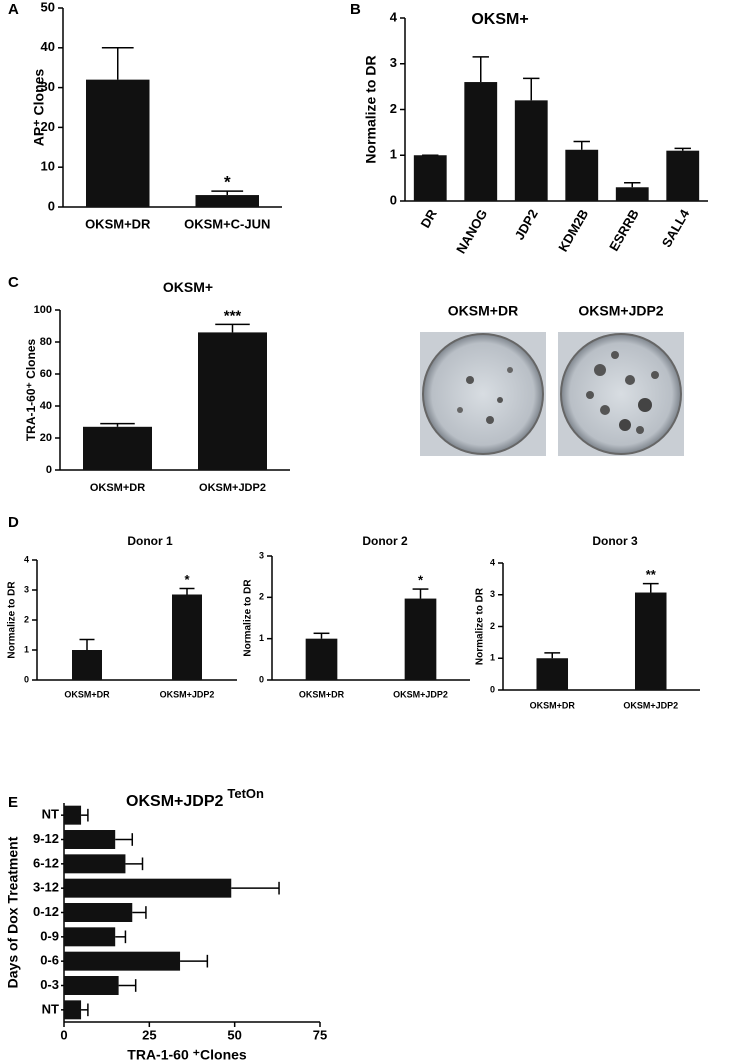 The height and width of the screenshot is (1063, 729). I want to click on panel-letter: A, so click(13, 9).